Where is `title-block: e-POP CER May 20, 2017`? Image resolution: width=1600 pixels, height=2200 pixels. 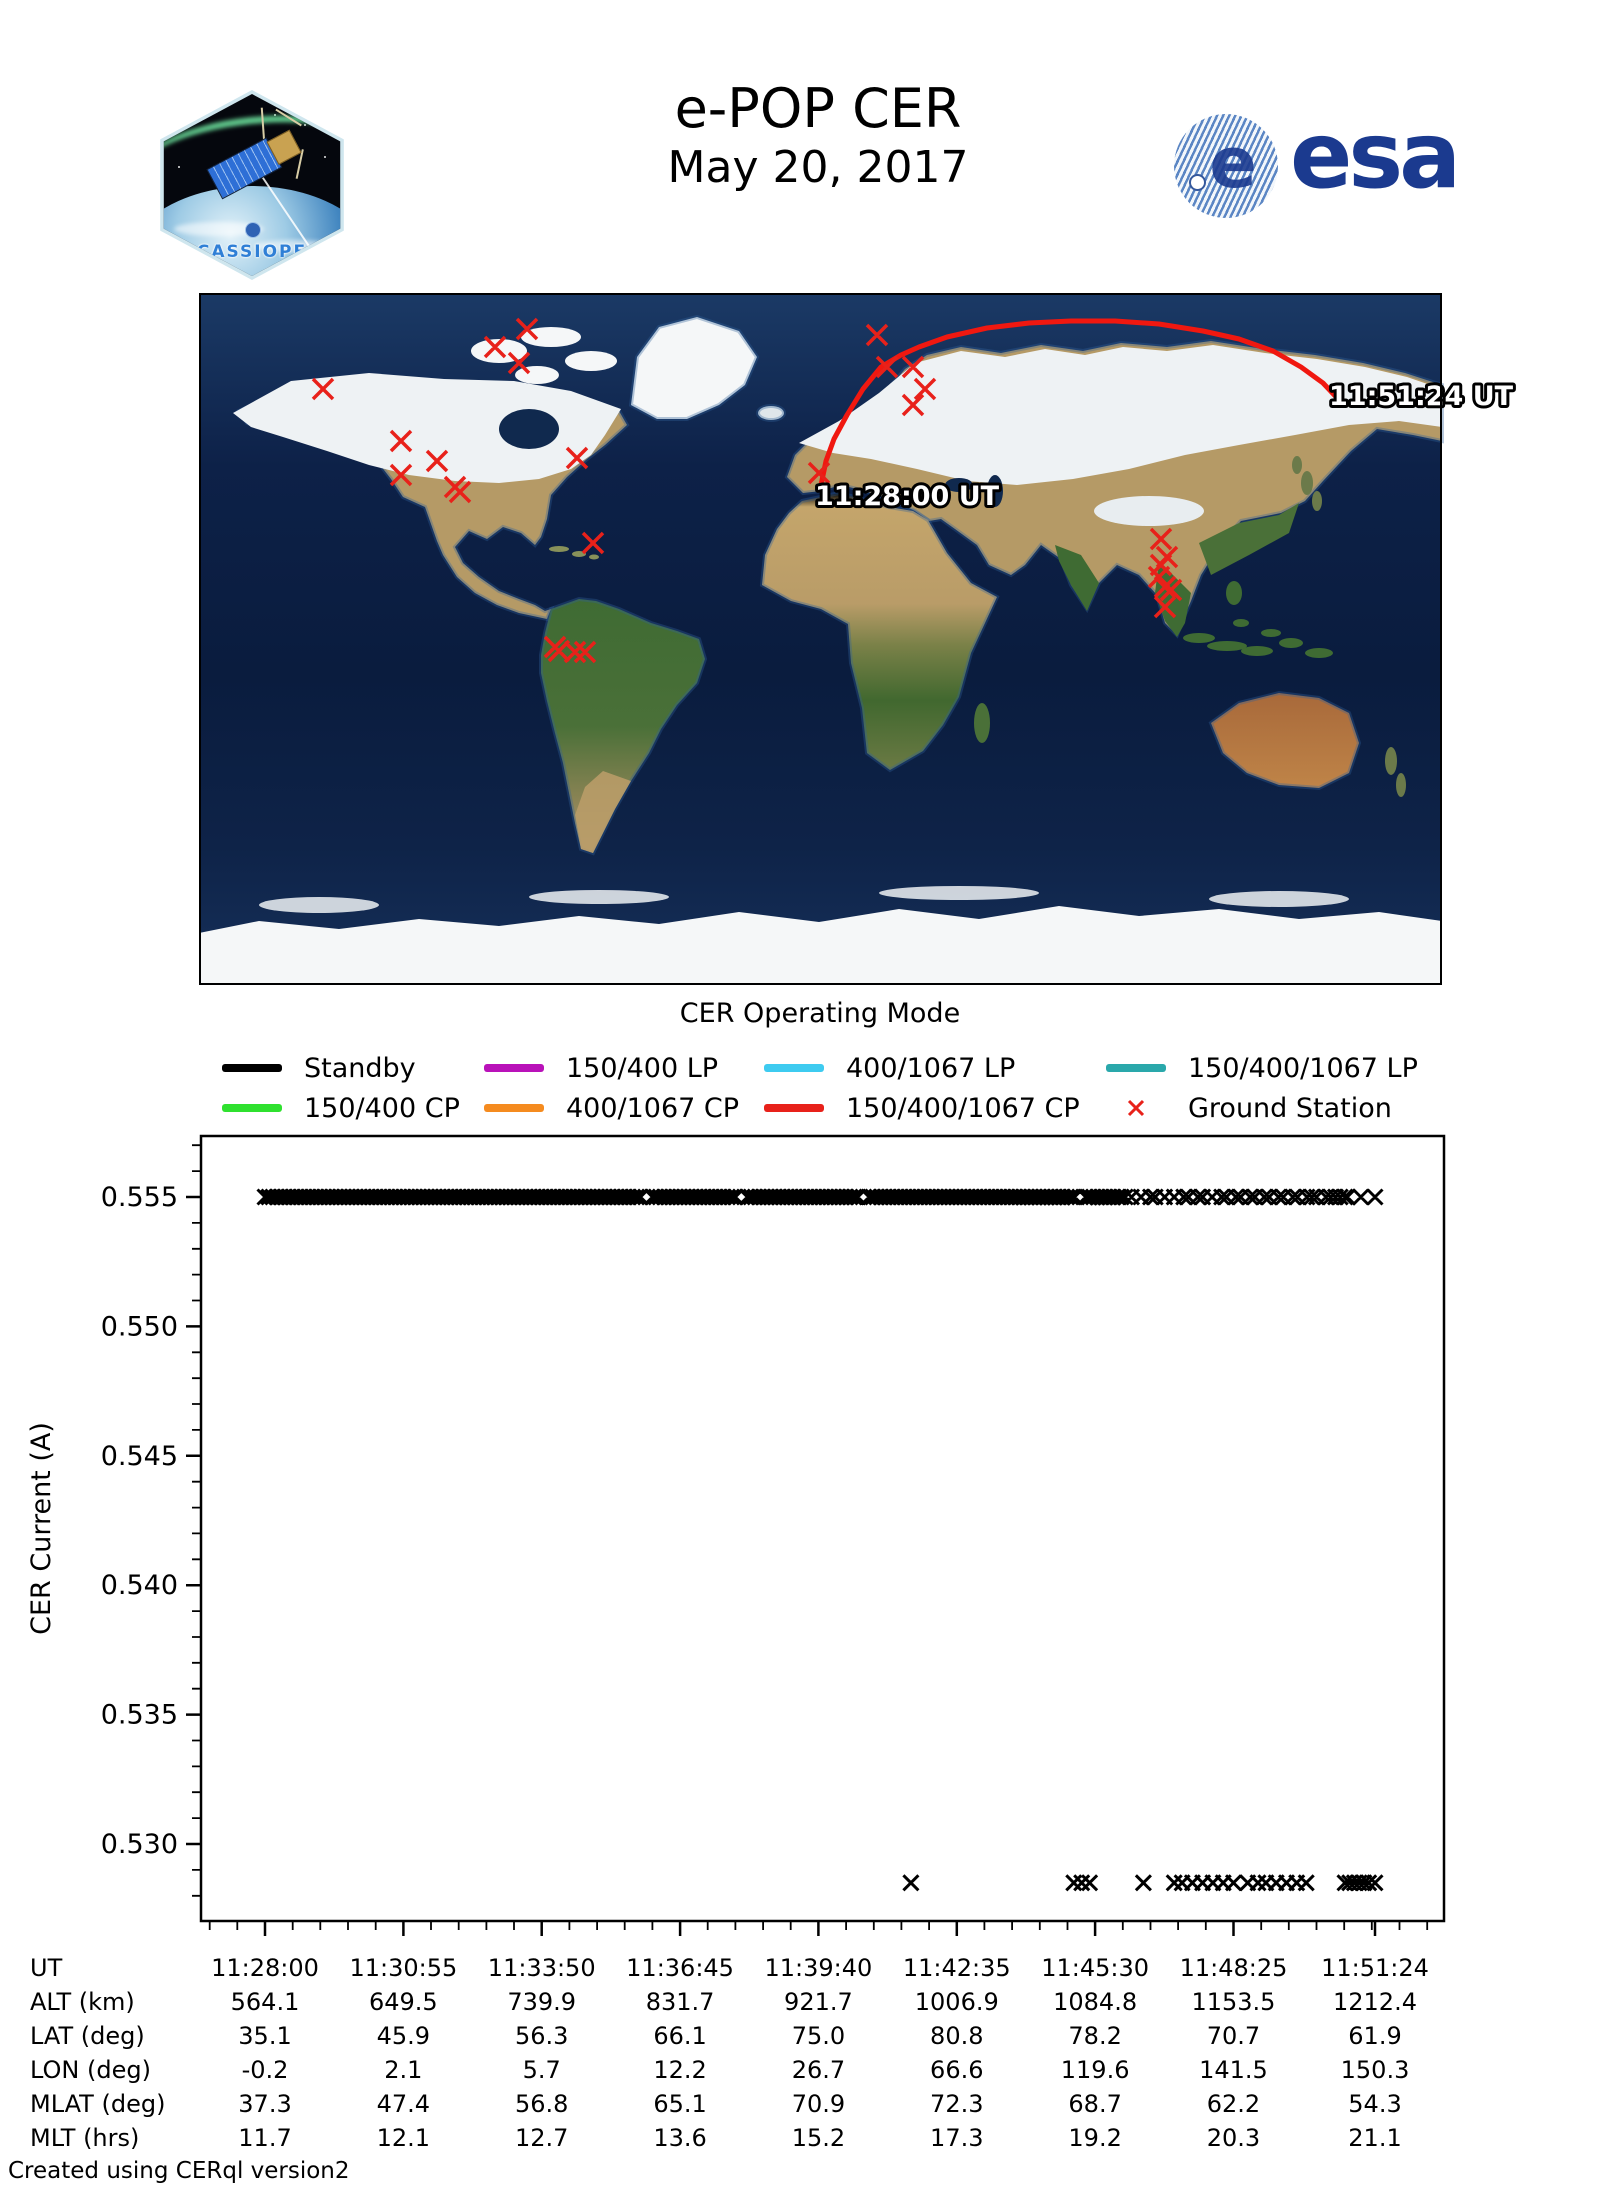 title-block: e-POP CER May 20, 2017 is located at coordinates (818, 136).